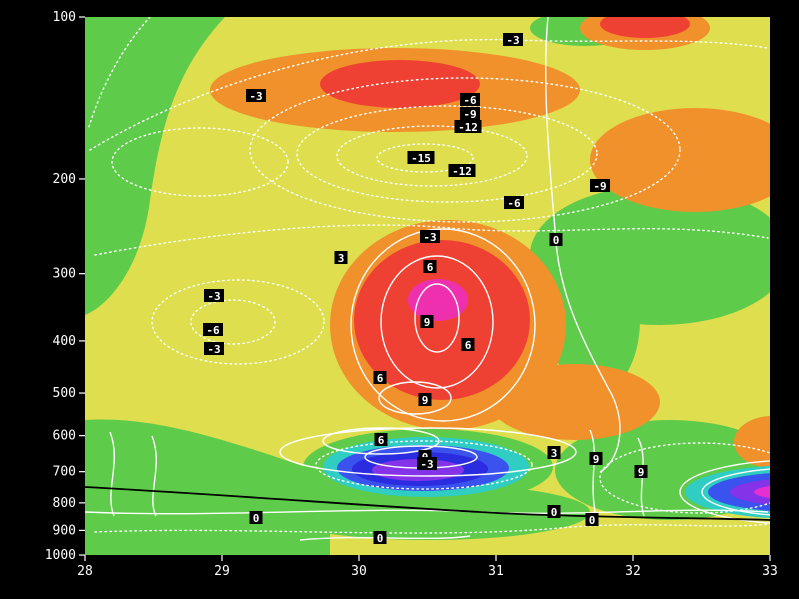 The width and height of the screenshot is (799, 599). Describe the element at coordinates (427, 567) in the screenshot. I see `x-axis: 28 29 30 31 32 33` at that location.